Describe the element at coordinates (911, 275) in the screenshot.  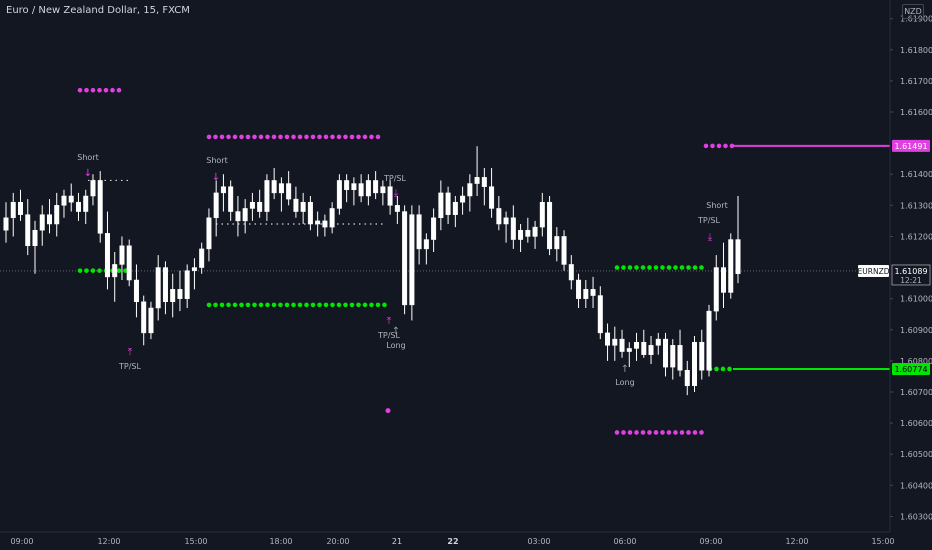
I see `current-price-badge-bg` at that location.